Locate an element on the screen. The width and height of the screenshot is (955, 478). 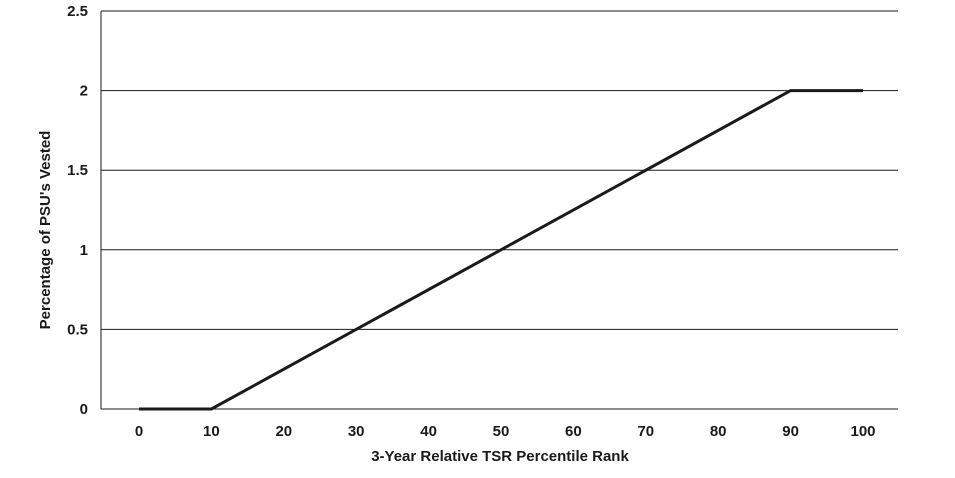
x-tick-label: 50 is located at coordinates (501, 431).